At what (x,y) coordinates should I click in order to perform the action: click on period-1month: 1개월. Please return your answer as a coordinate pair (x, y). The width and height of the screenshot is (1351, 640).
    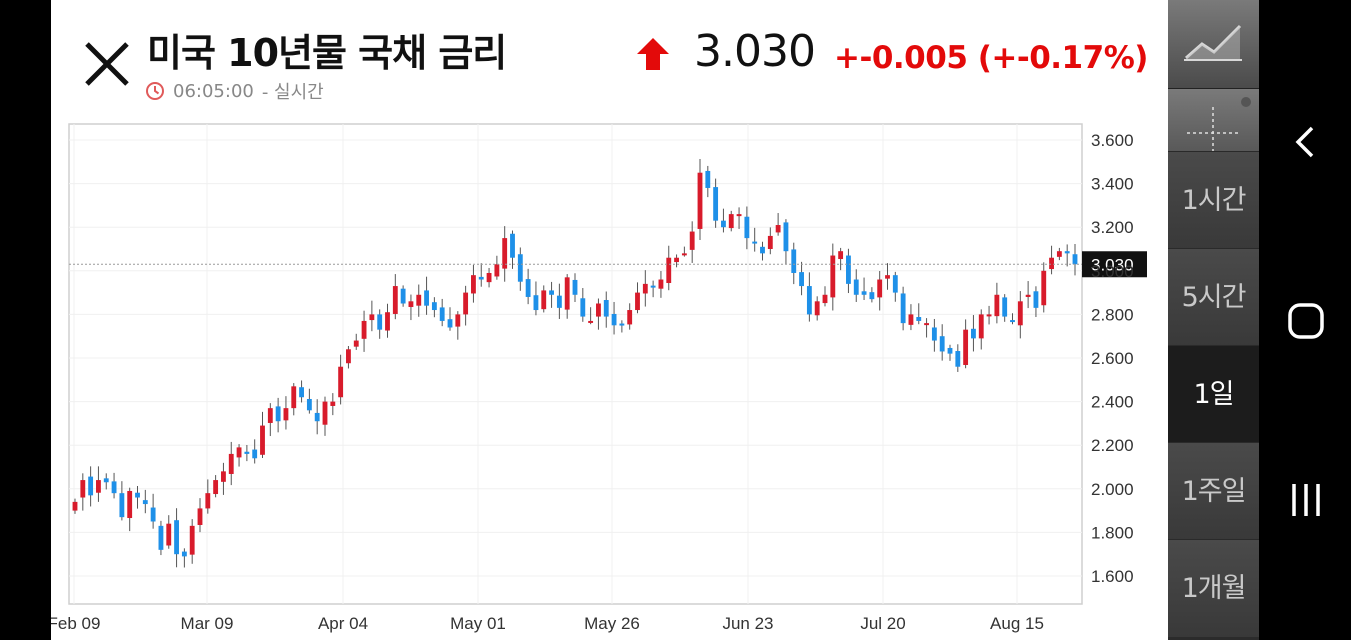
    Looking at the image, I should click on (1213, 588).